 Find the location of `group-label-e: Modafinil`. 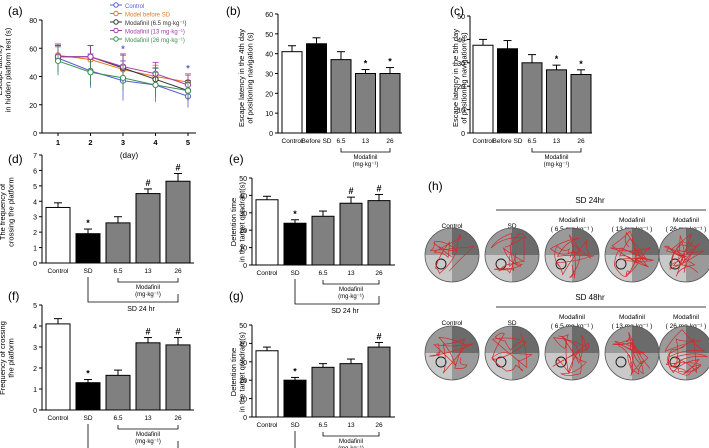

group-label-e: Modafinil is located at coordinates (351, 290).